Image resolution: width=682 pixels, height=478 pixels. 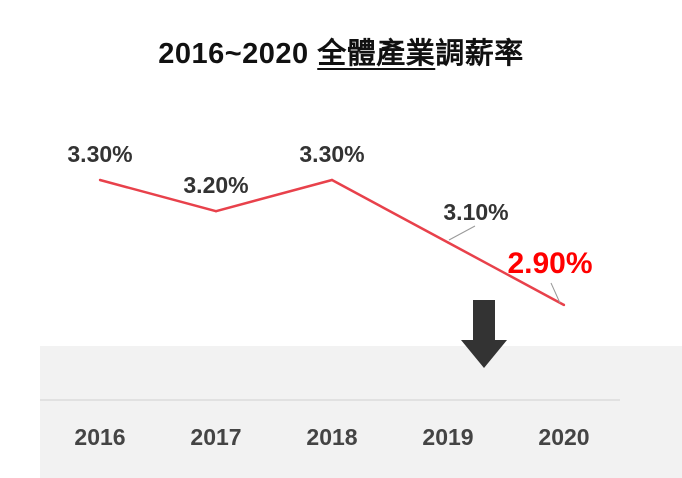 What do you see at coordinates (549, 263) in the screenshot?
I see `data-label-2020: 2.90%` at bounding box center [549, 263].